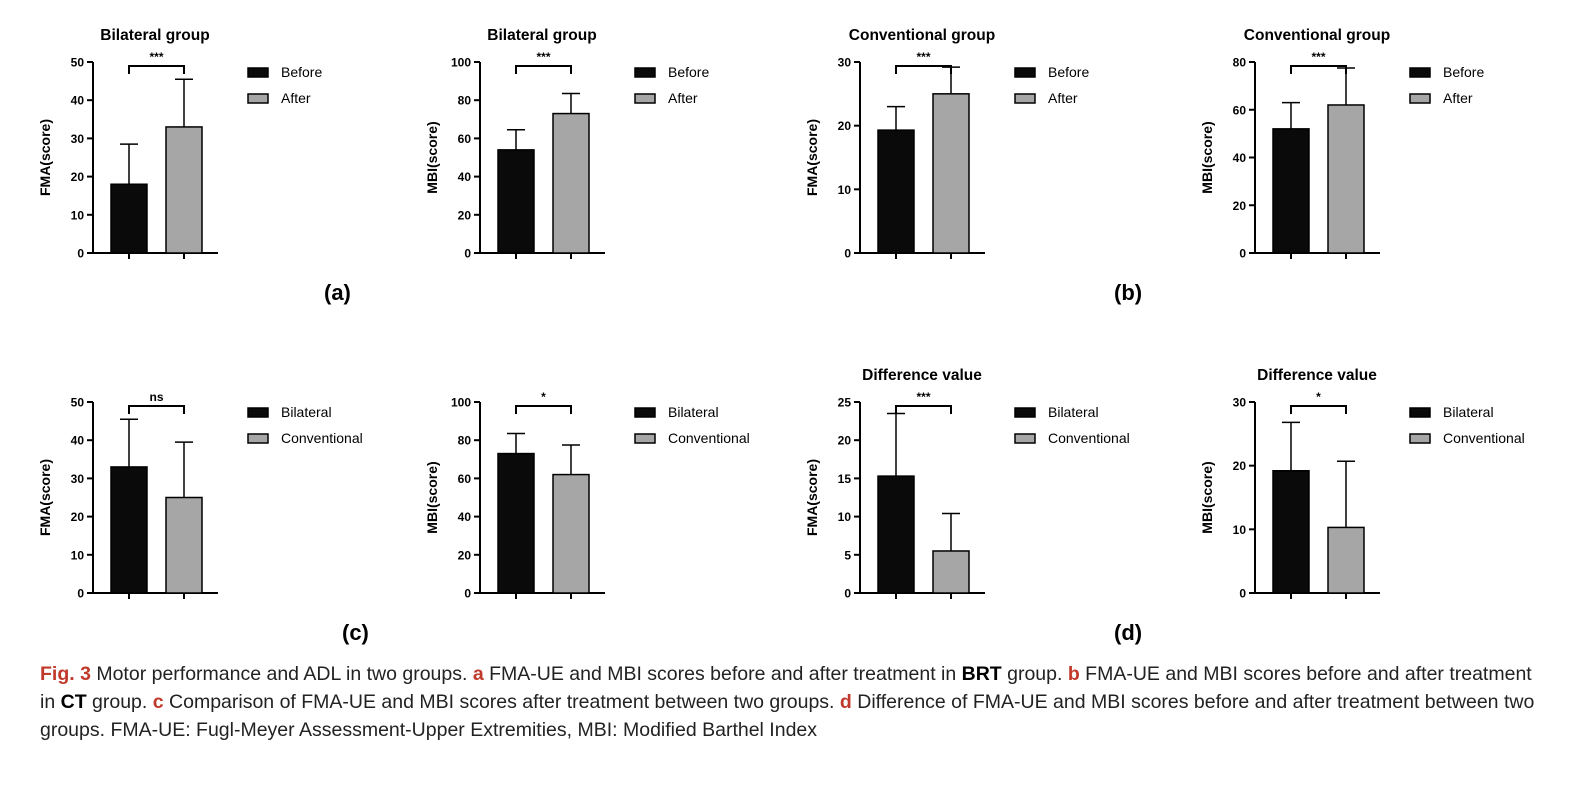 This screenshot has width=1580, height=788. Describe the element at coordinates (465, 101) in the screenshot. I see `chart-2-y-tick-label-4: 80` at that location.